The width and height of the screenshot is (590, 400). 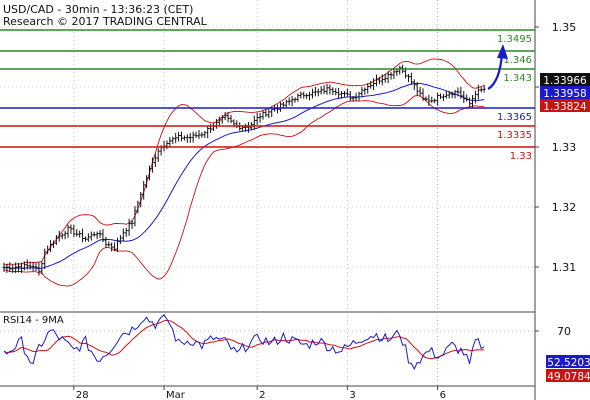 I want to click on rsi-tag-label: 49.0784, so click(x=568, y=377).